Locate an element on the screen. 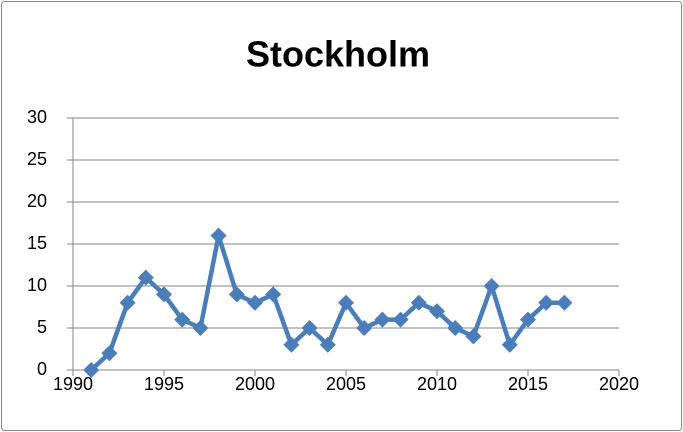 This screenshot has height=432, width=683. y-tick-label: 10 is located at coordinates (37, 285).